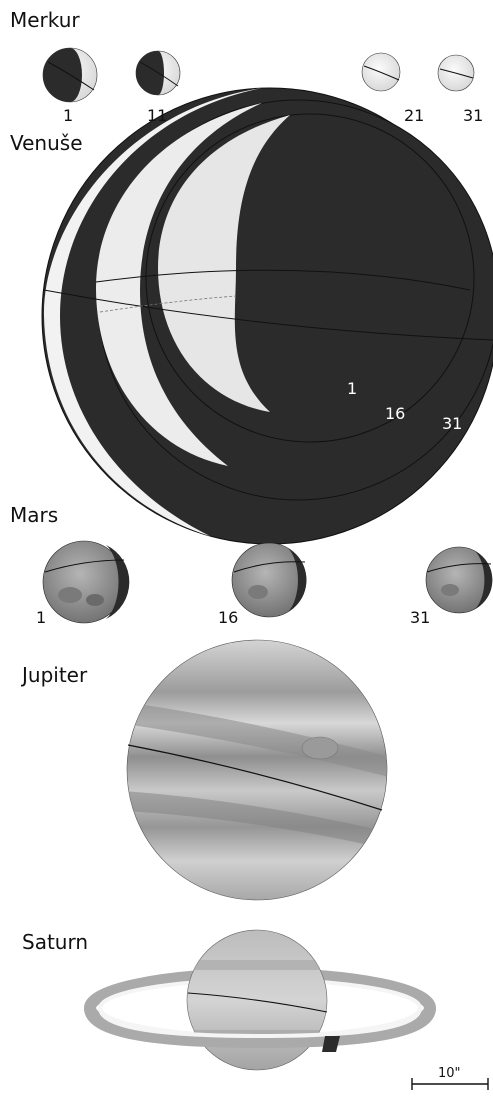 This screenshot has width=493, height=1104. I want to click on mercury-day-11: 11, so click(157, 115).